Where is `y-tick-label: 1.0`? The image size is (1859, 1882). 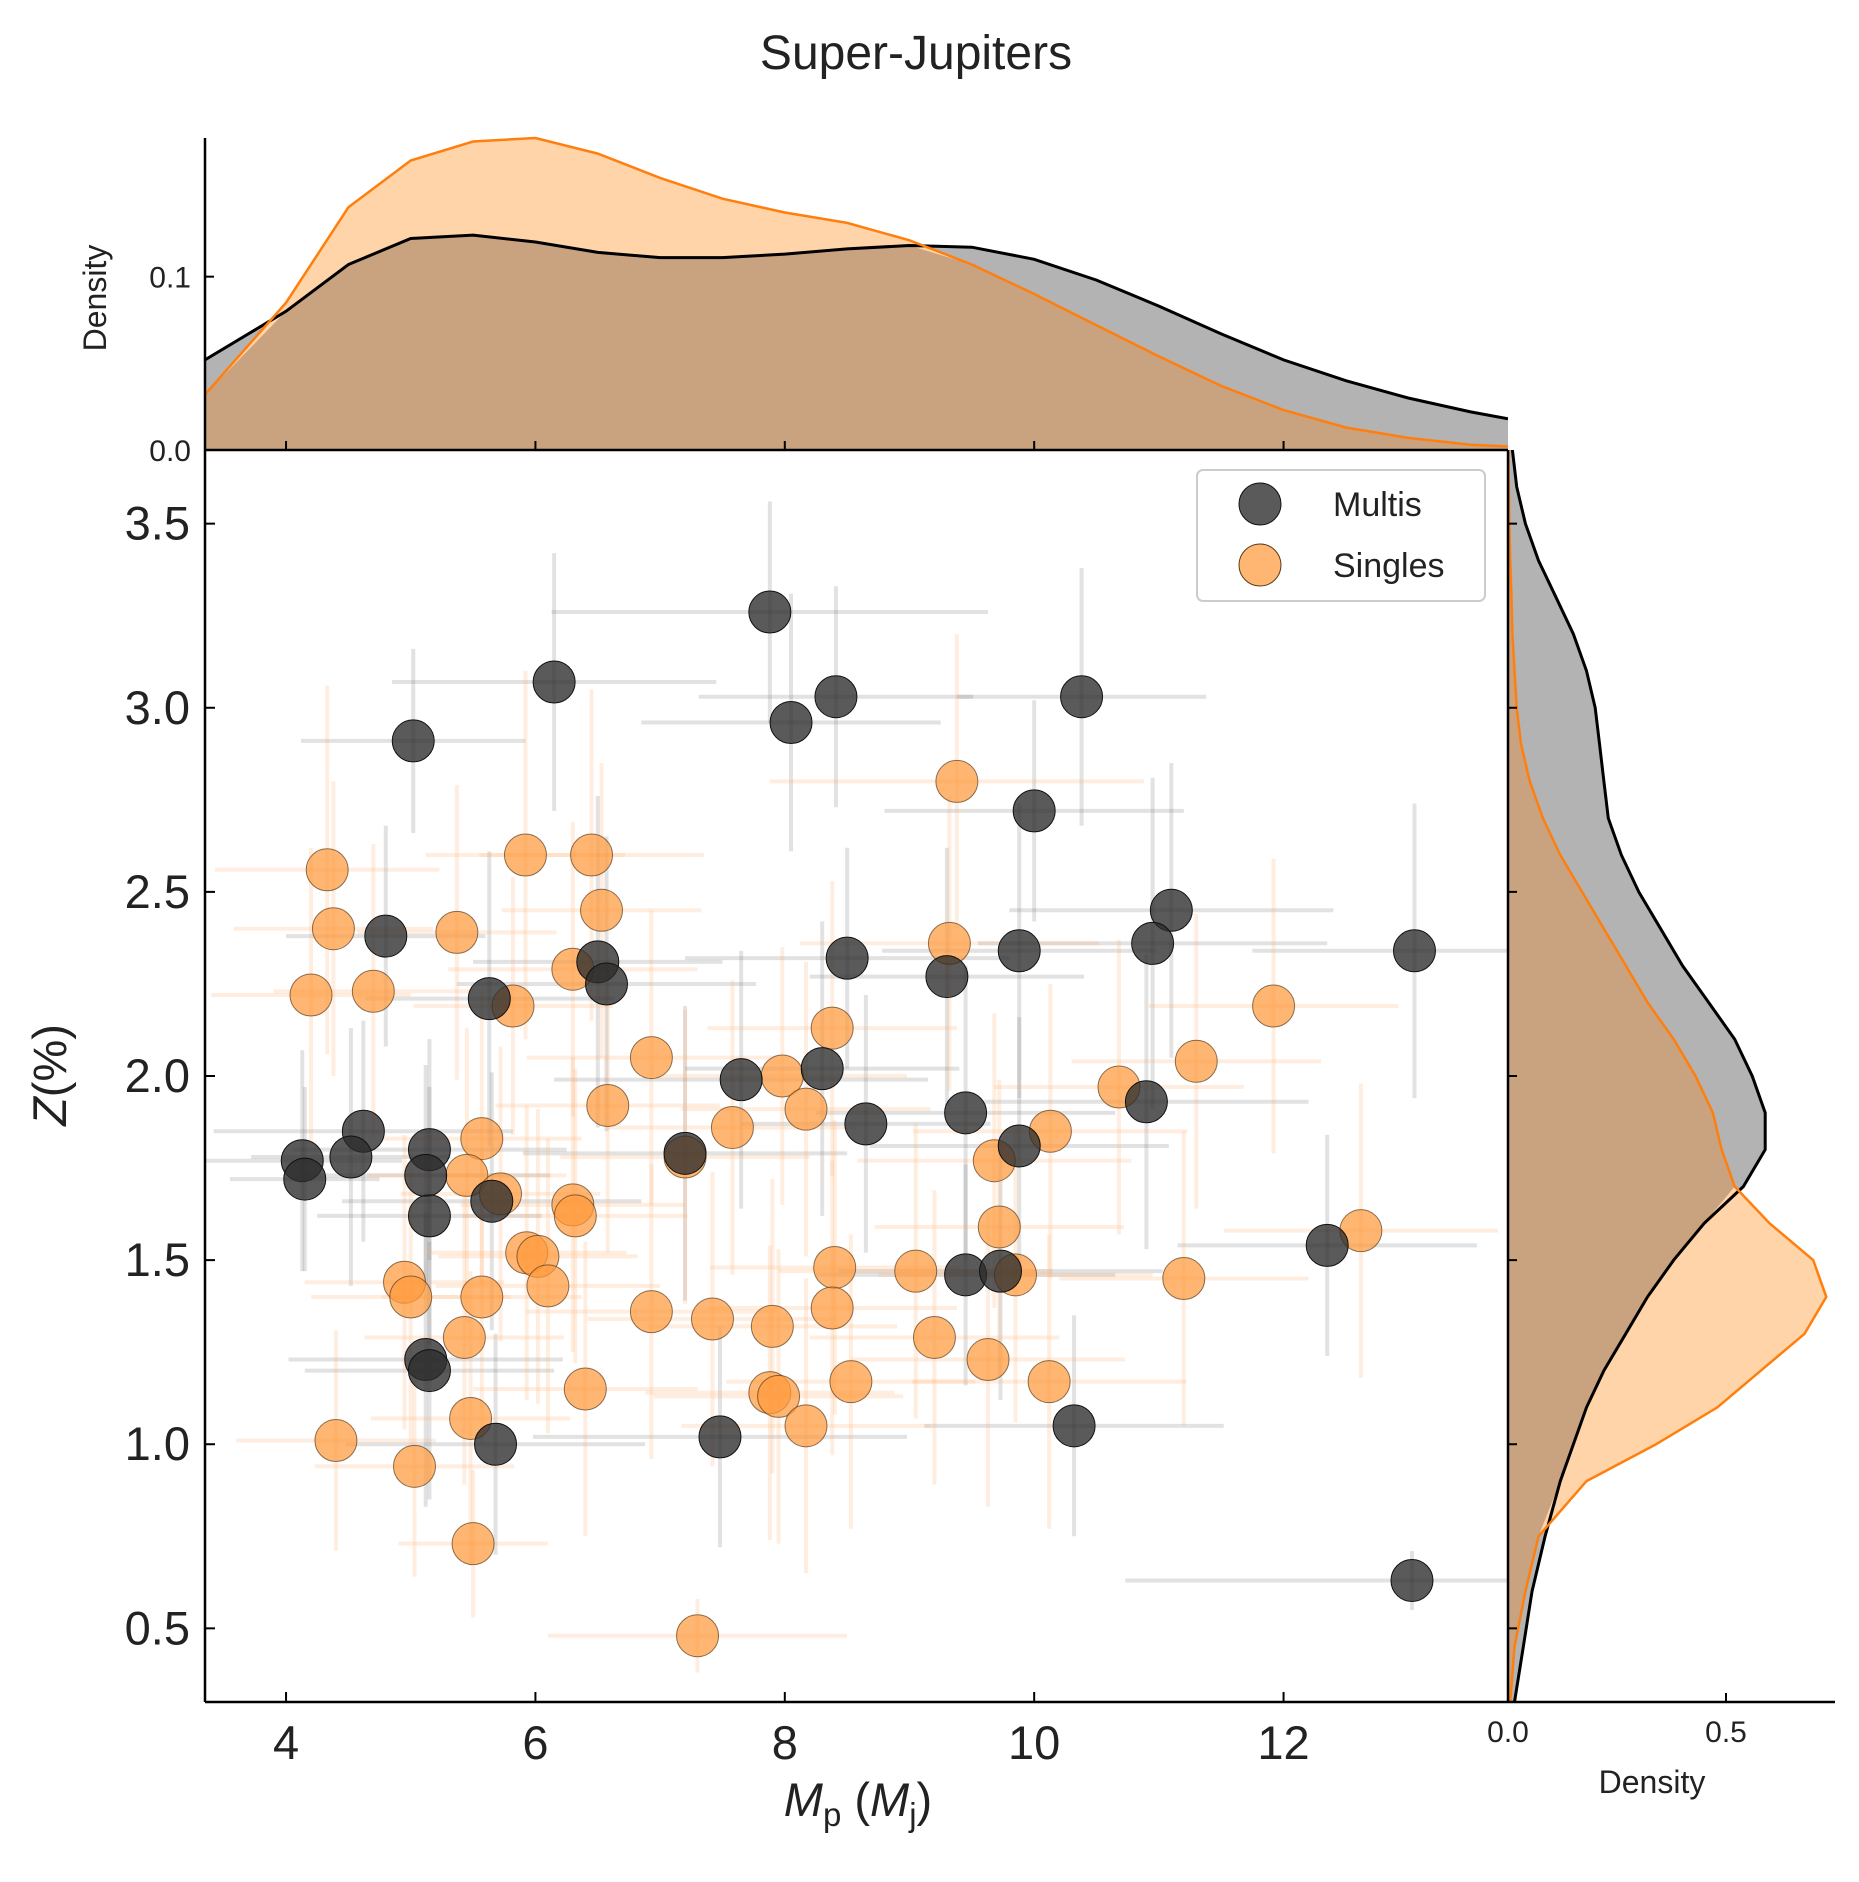 y-tick-label: 1.0 is located at coordinates (157, 1443).